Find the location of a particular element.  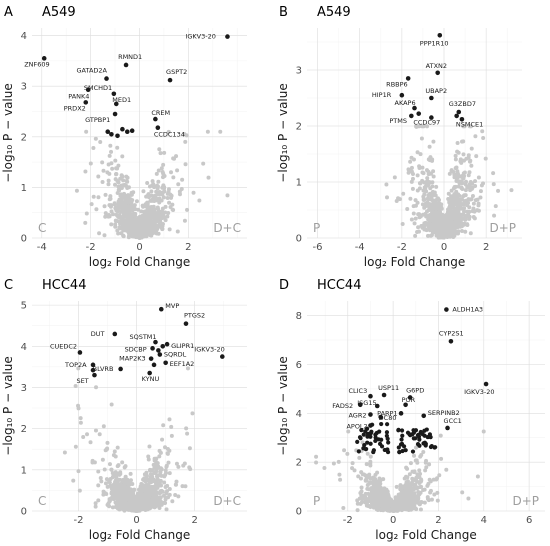

x-tick-label: 6 is located at coordinates (529, 520).